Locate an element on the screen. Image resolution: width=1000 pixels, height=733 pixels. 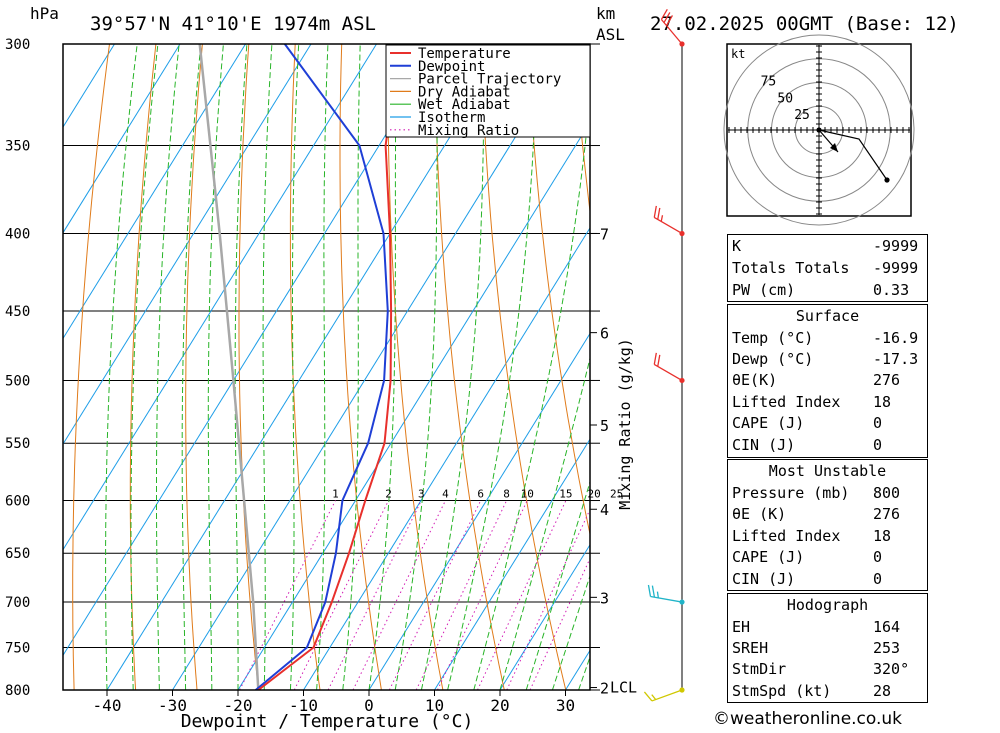
mixing-ratio-axis-title: Mixing Ratio (g/kg) is located at coordinates (625, 424).